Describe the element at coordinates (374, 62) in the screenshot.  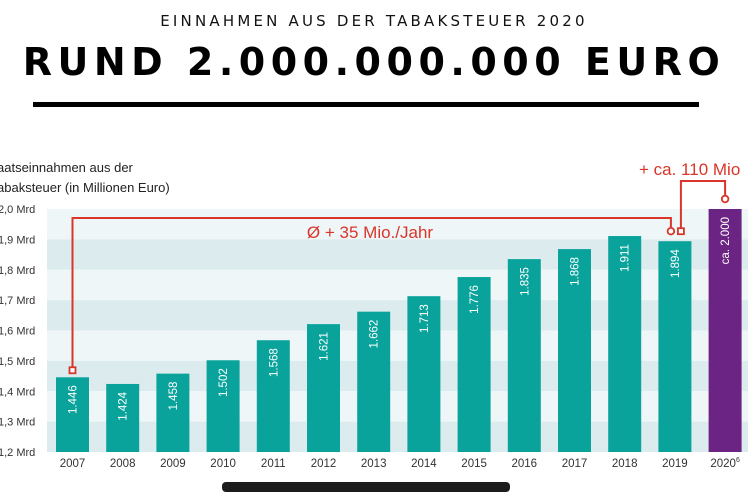
I see `chart-headline: RUND 2.000.000.000 EURO` at that location.